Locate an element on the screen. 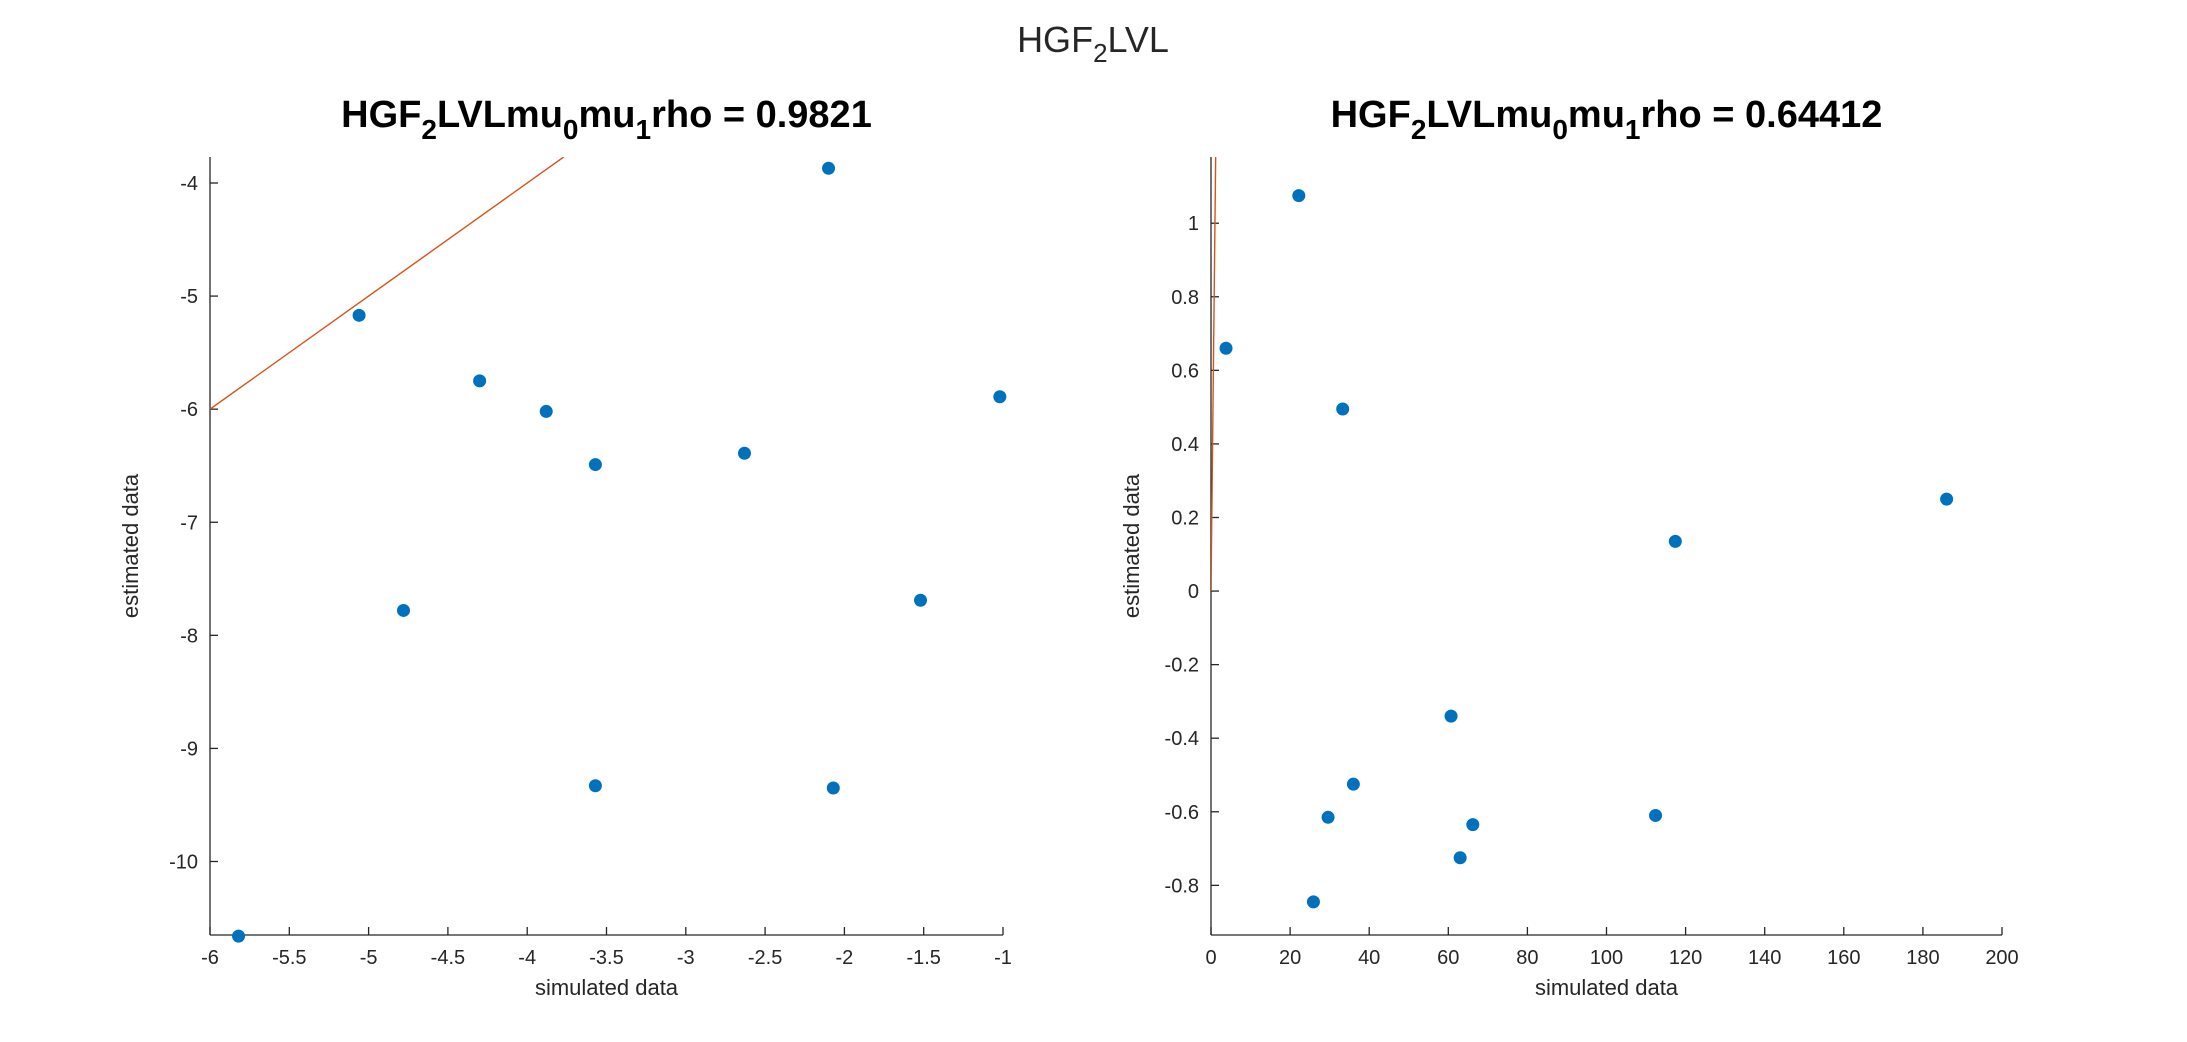 The width and height of the screenshot is (2187, 1042). y-tick-label: 1 is located at coordinates (1193, 224).